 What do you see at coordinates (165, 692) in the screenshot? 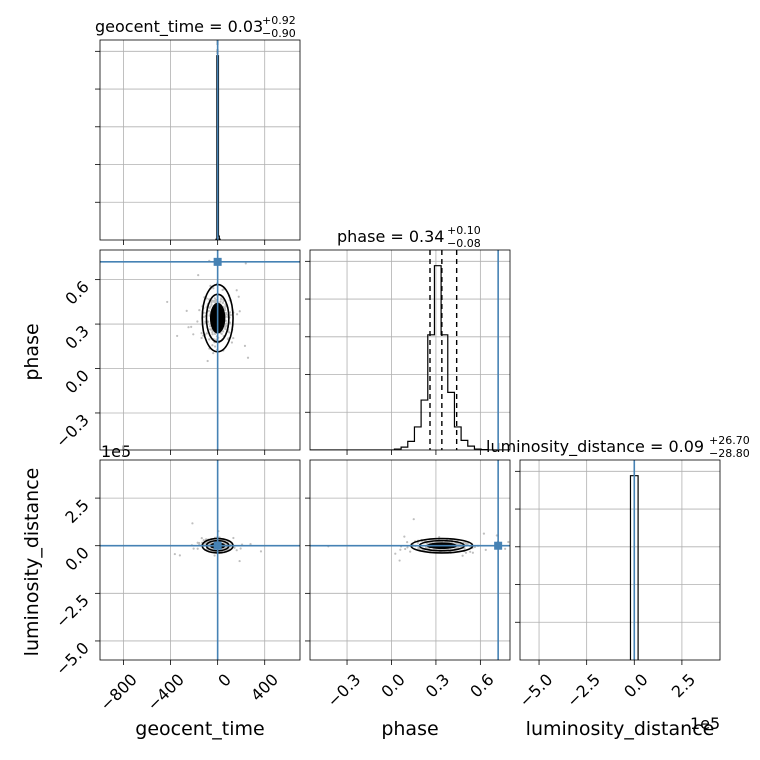
I see `tick-label-x: −400` at bounding box center [165, 692].